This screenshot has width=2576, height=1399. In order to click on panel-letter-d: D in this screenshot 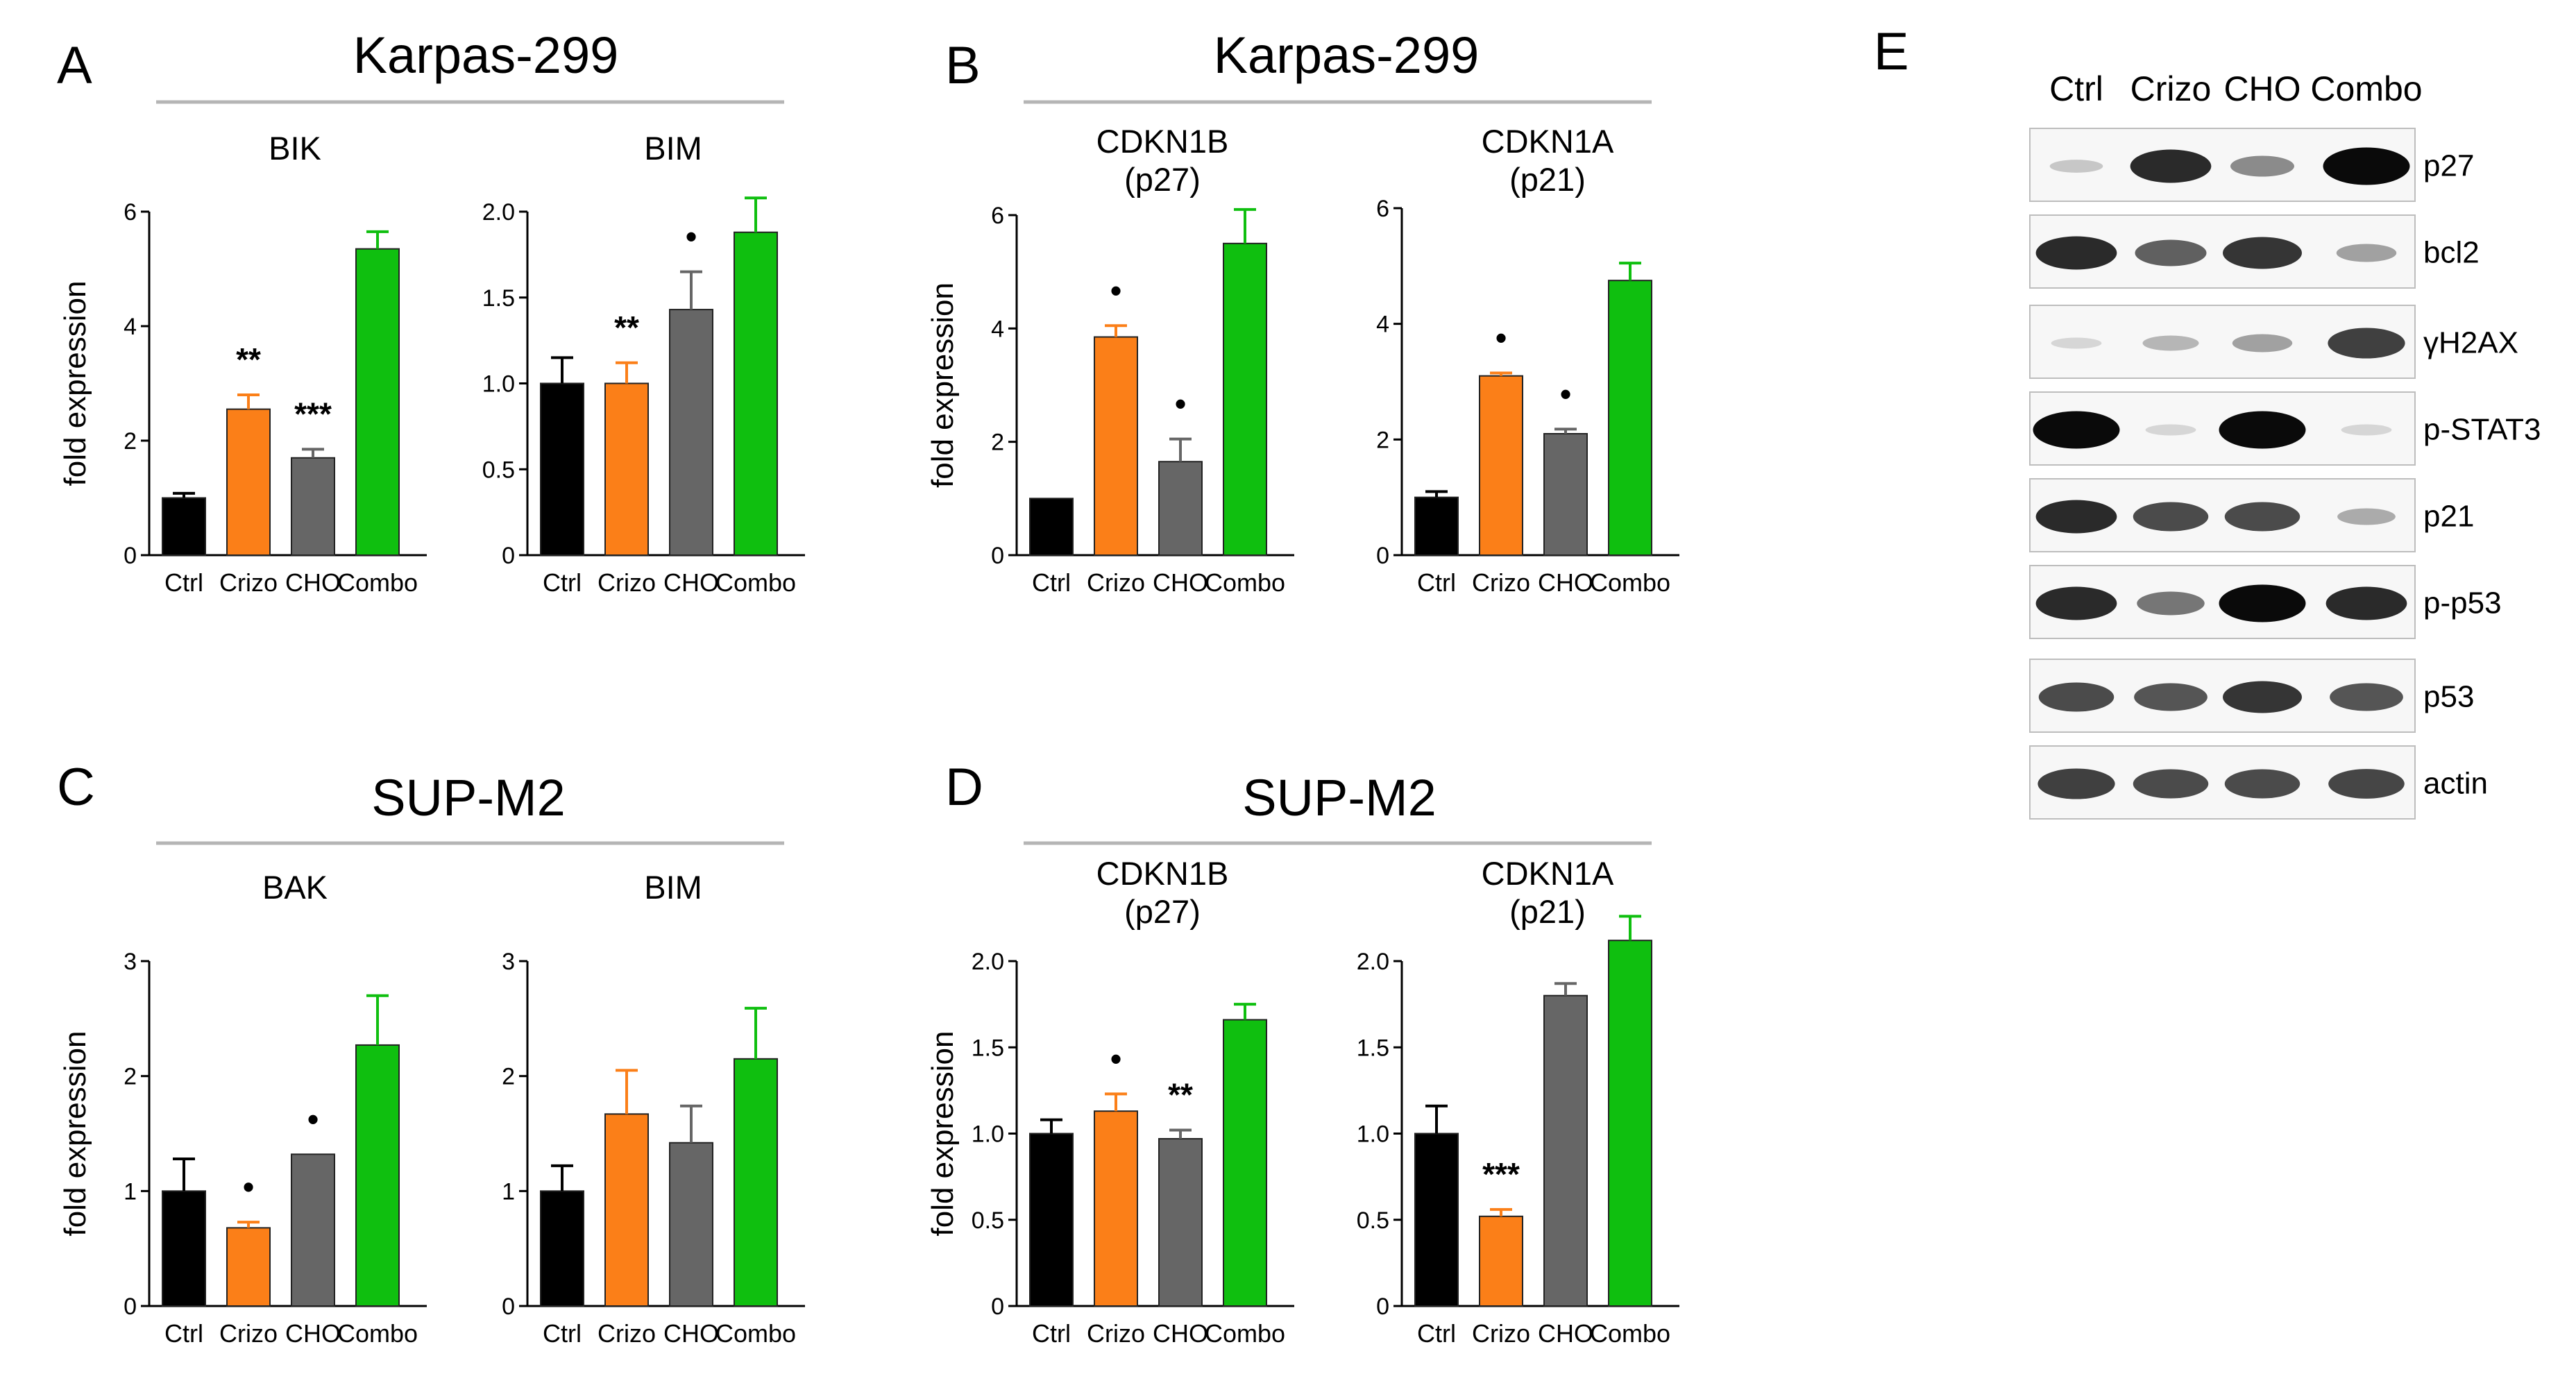, I will do `click(964, 787)`.